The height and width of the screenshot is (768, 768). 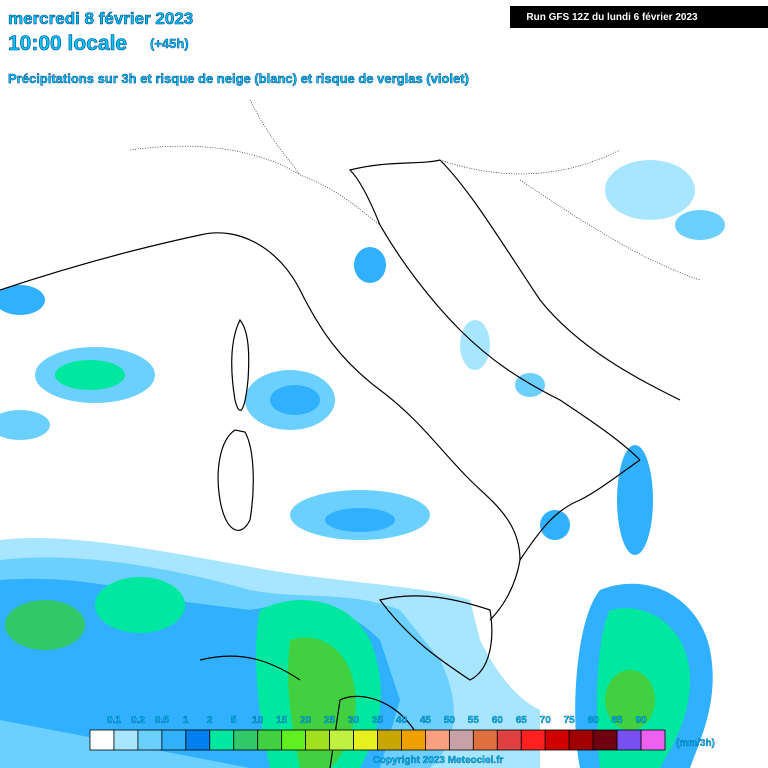 I want to click on legend-label: 20, so click(x=306, y=720).